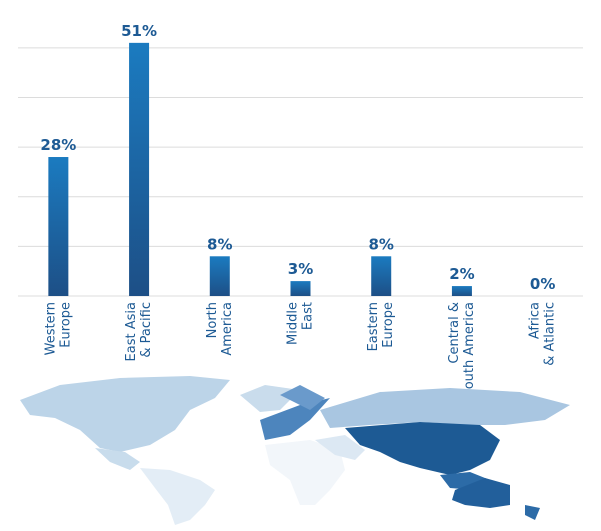  Describe the element at coordinates (542, 284) in the screenshot. I see `value-label: 0%` at that location.